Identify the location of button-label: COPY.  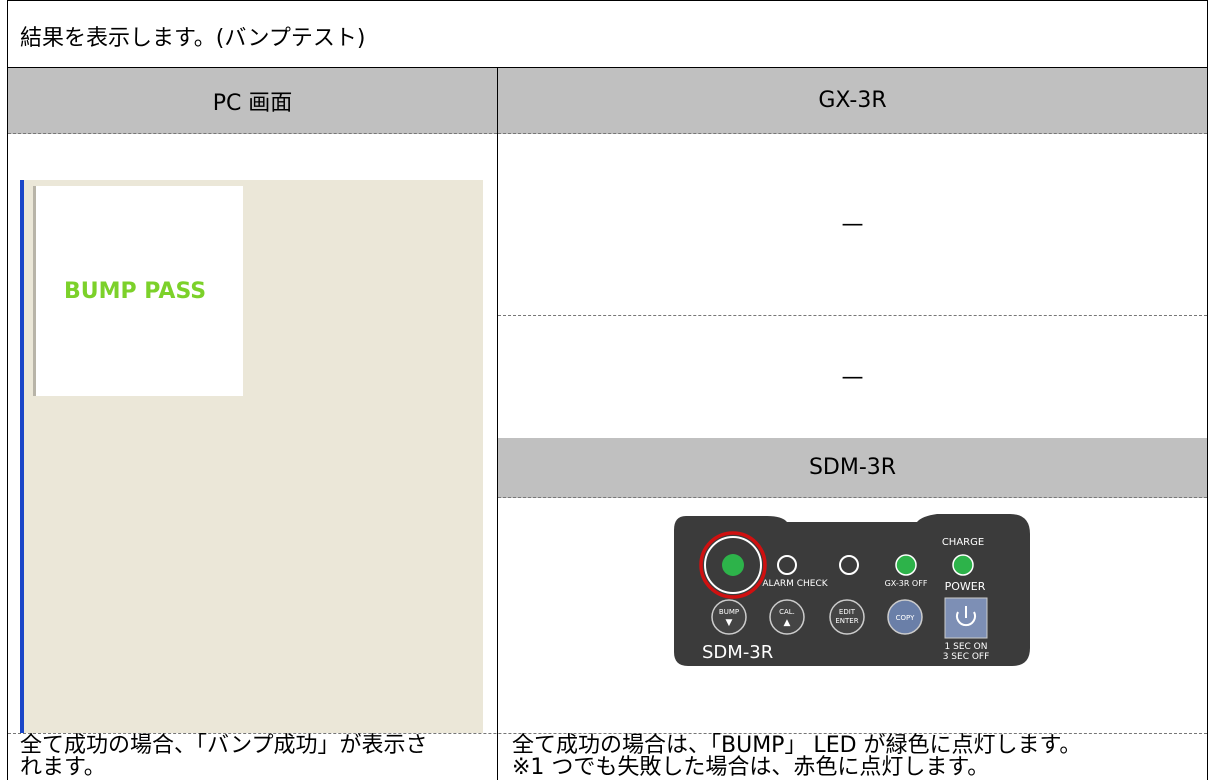
(905, 618).